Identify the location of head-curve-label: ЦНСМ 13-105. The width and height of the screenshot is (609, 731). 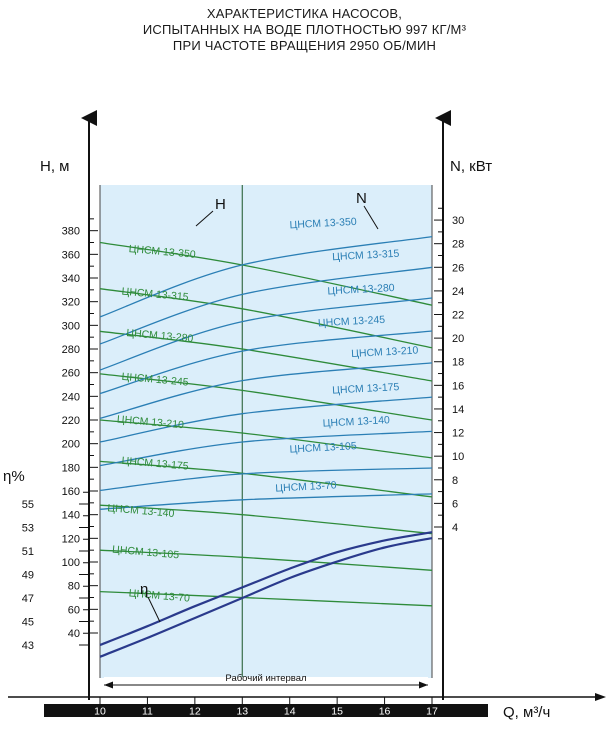
(146, 553).